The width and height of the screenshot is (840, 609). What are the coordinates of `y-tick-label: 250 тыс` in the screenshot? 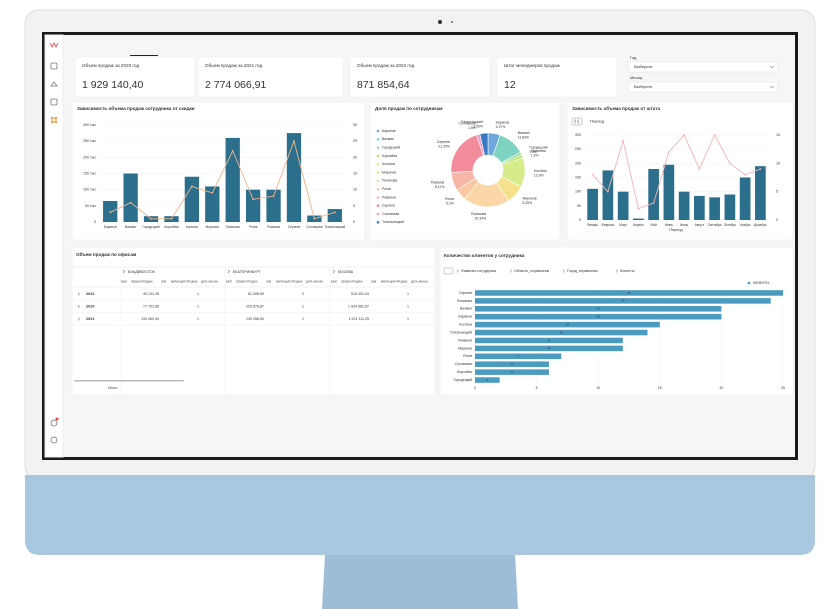 It's located at (89, 141).